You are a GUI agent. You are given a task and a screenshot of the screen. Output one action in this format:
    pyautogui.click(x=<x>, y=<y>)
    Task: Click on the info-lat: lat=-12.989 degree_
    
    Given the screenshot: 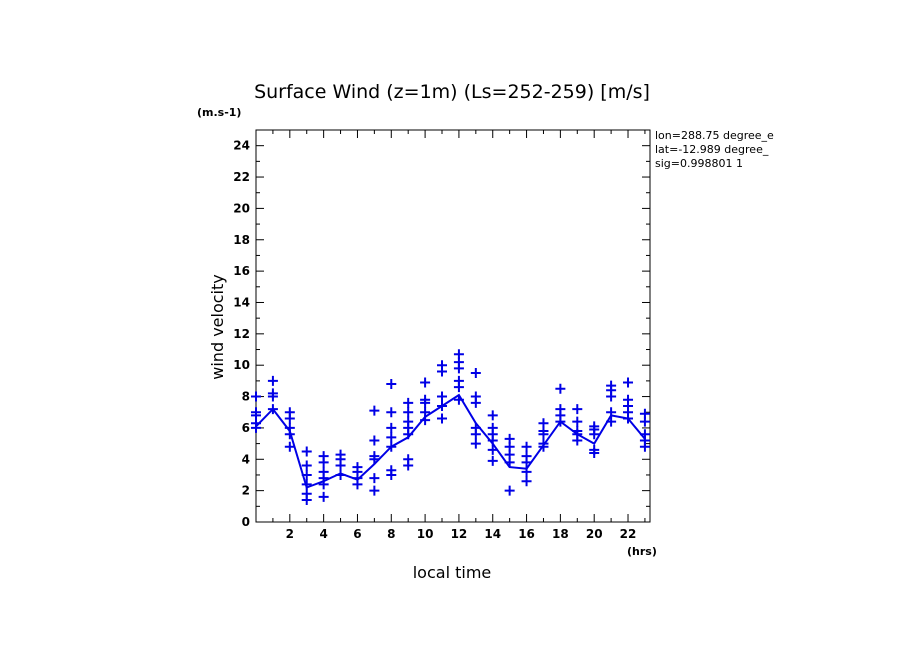 What is the action you would take?
    pyautogui.click(x=712, y=149)
    